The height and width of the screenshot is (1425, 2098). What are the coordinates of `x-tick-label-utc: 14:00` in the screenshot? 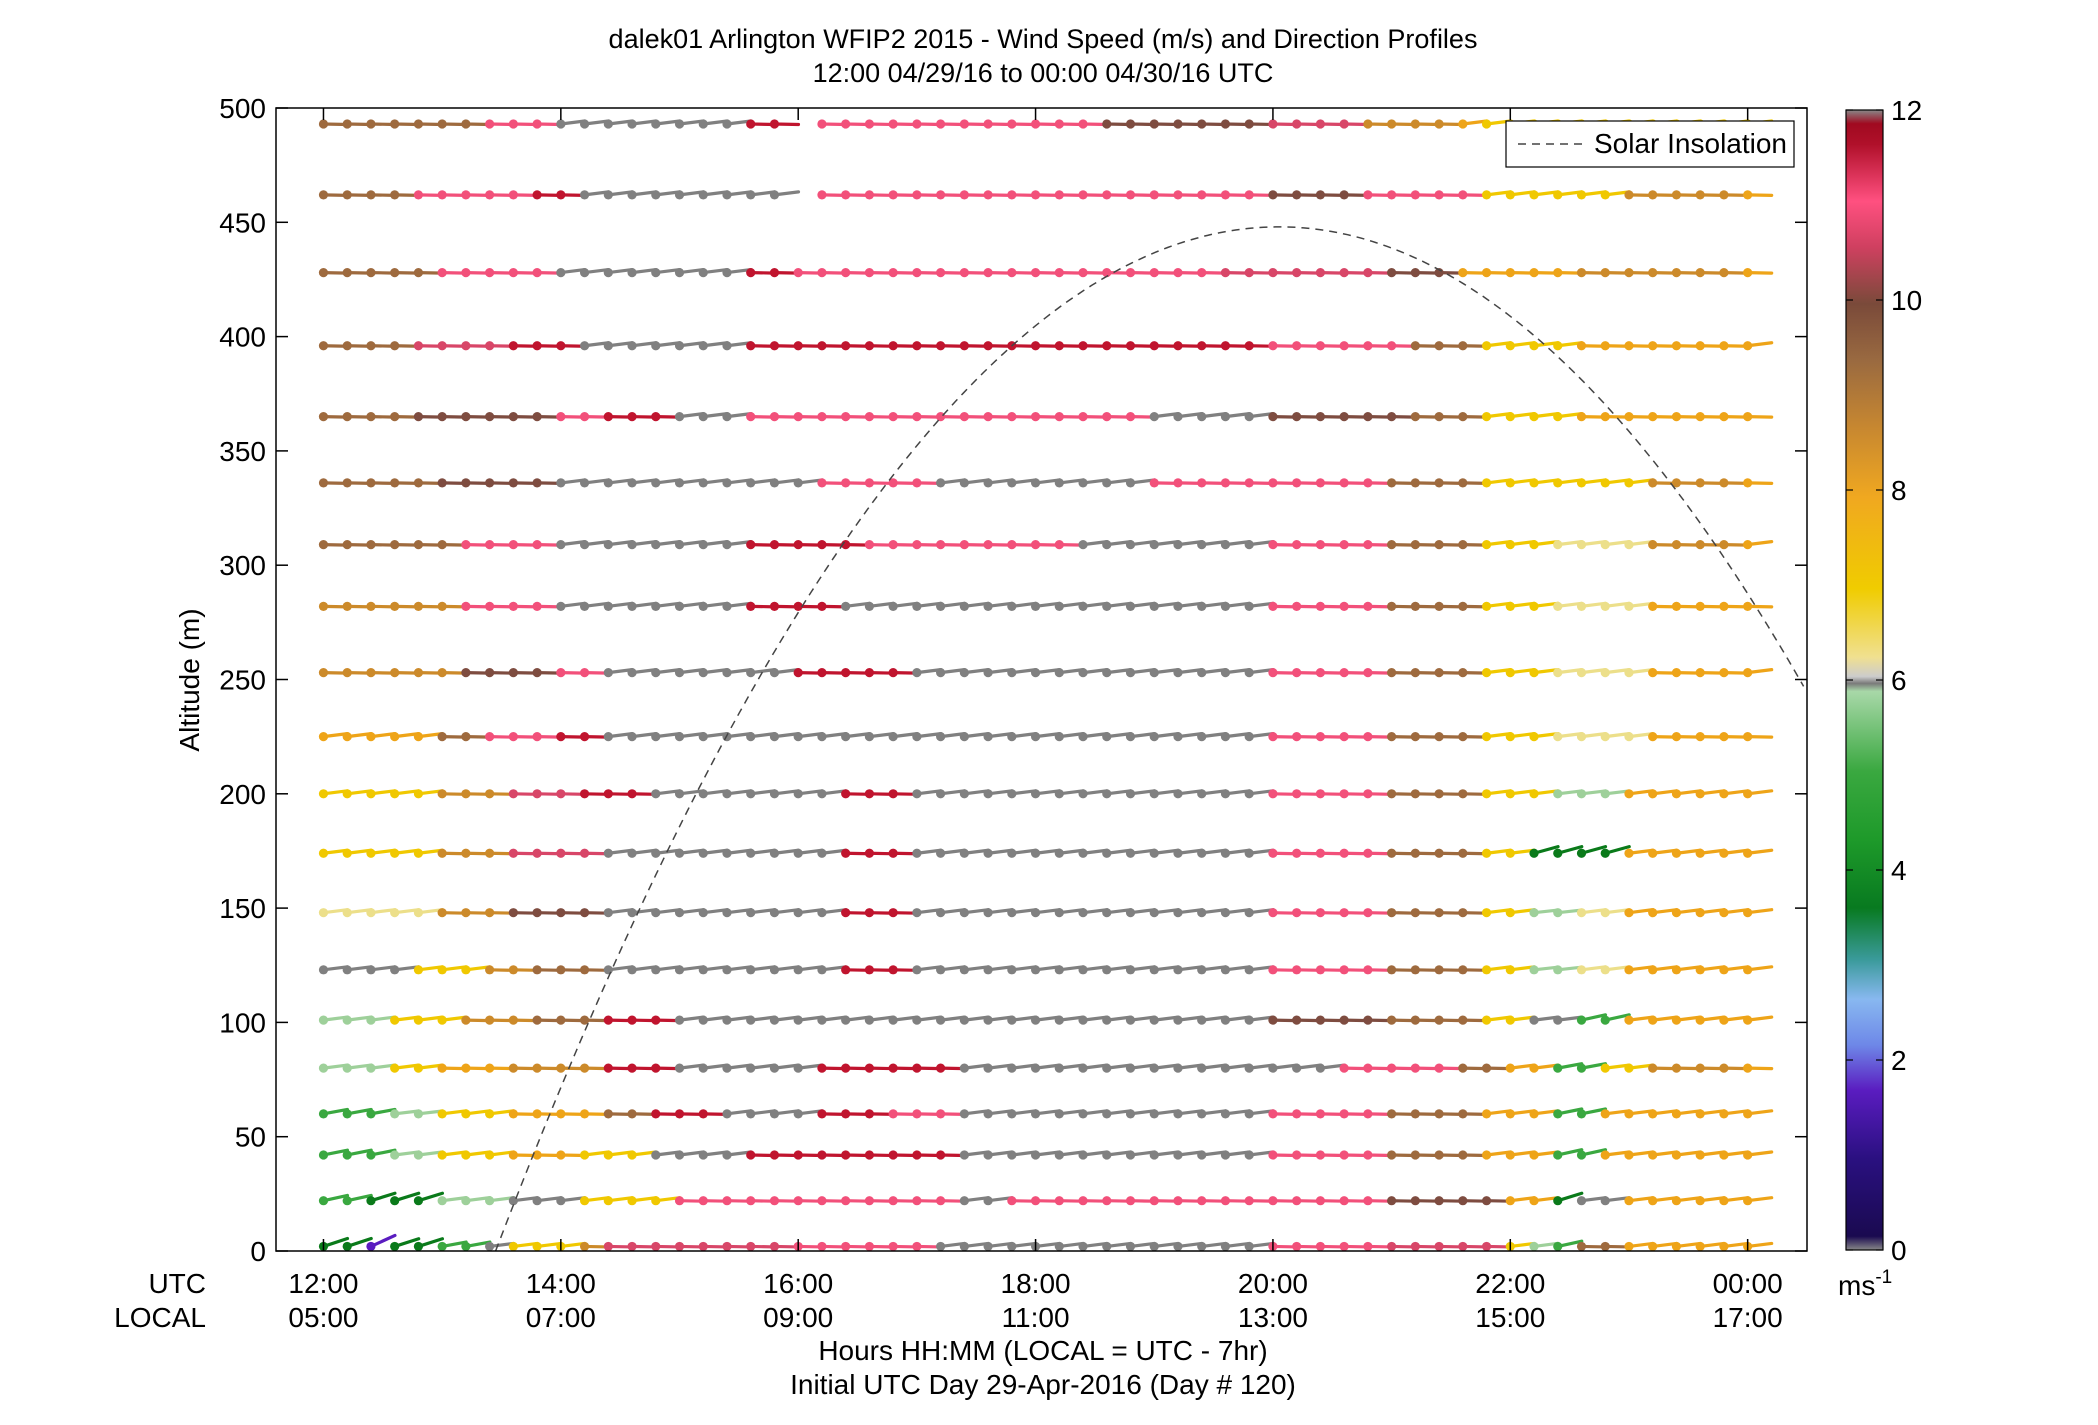 It's located at (561, 1283).